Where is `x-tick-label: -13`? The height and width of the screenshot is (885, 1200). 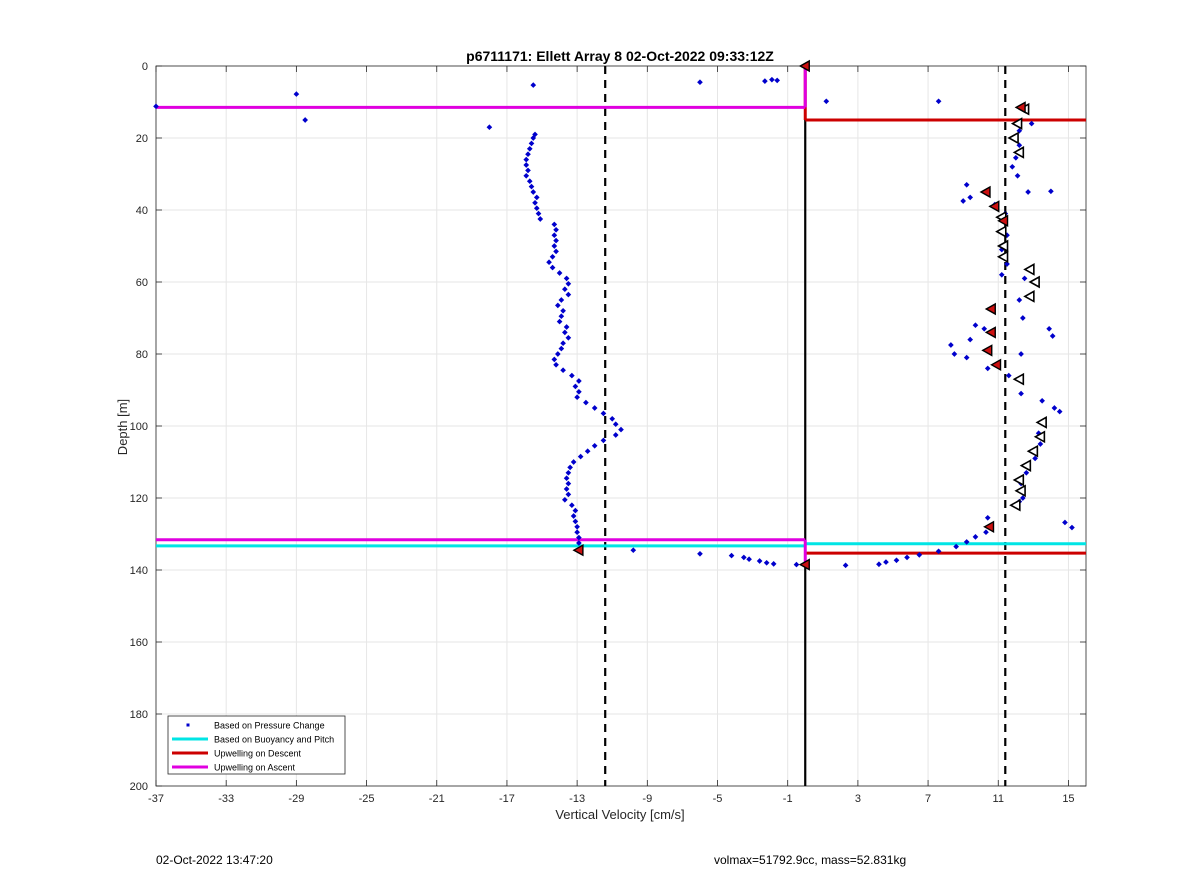
x-tick-label: -13 is located at coordinates (577, 799).